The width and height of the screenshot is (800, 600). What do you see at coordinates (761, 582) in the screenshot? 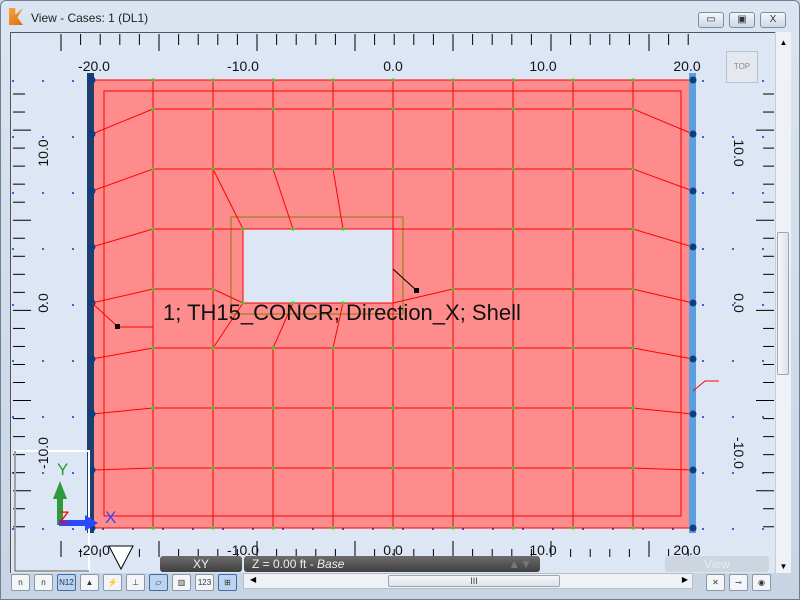
I see `toolbar-render-button: ◉` at bounding box center [761, 582].